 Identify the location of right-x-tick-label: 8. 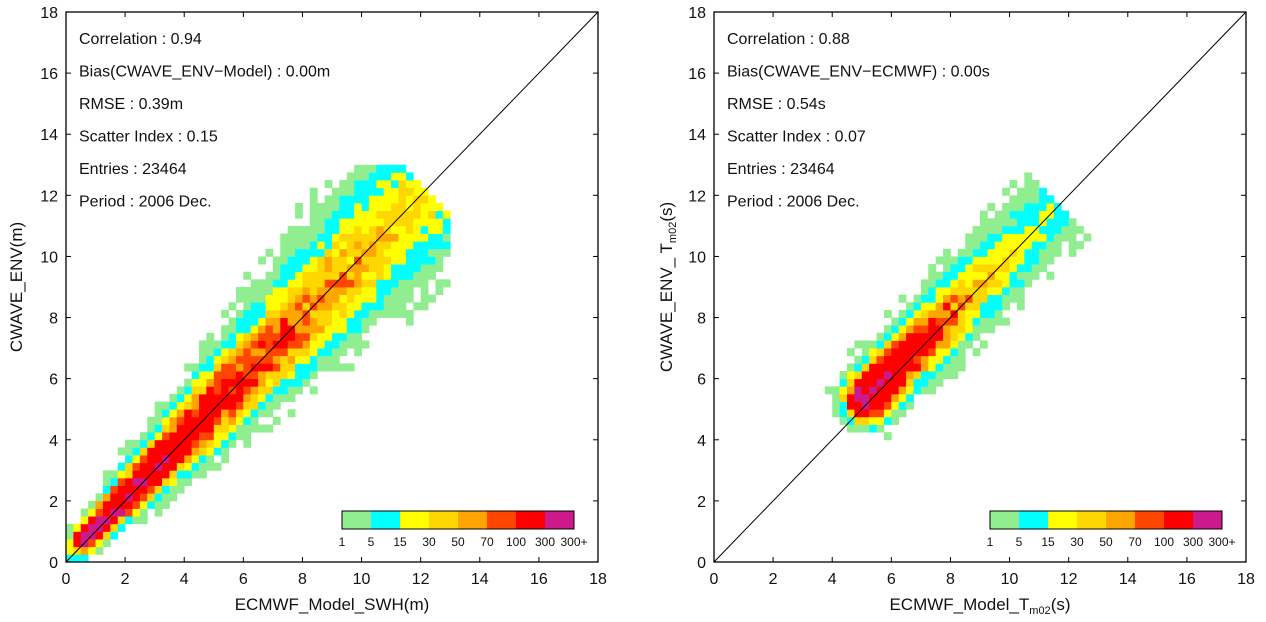
(950, 579).